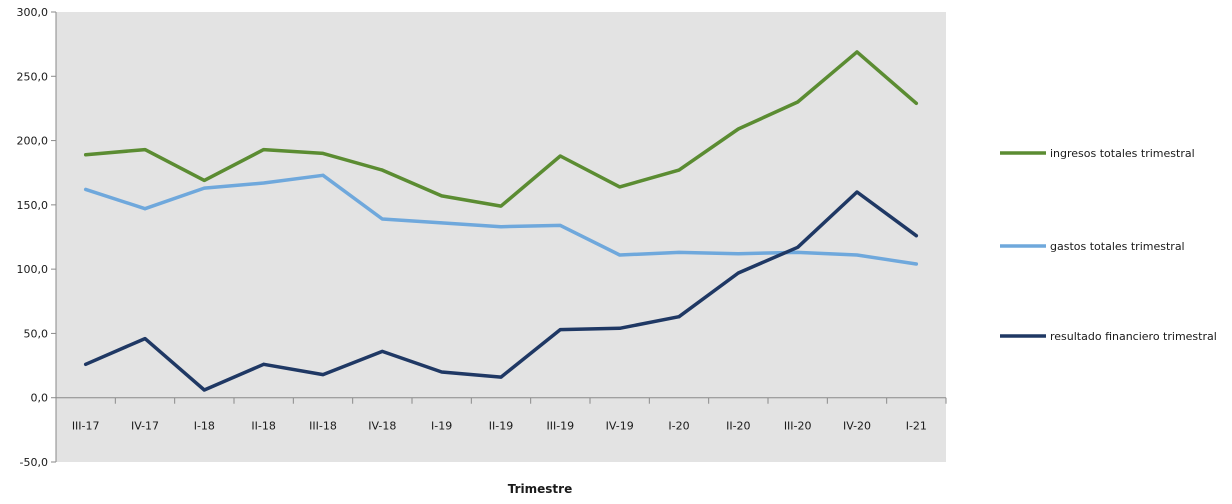  Describe the element at coordinates (501, 426) in the screenshot. I see `x-tick-label: II-19` at that location.